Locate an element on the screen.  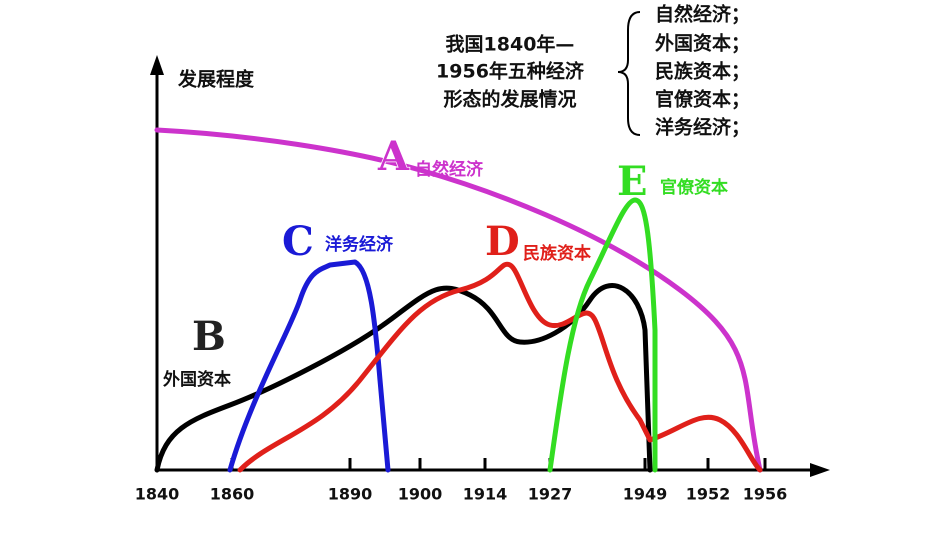
curve-label: 洋务经济 is located at coordinates (359, 244).